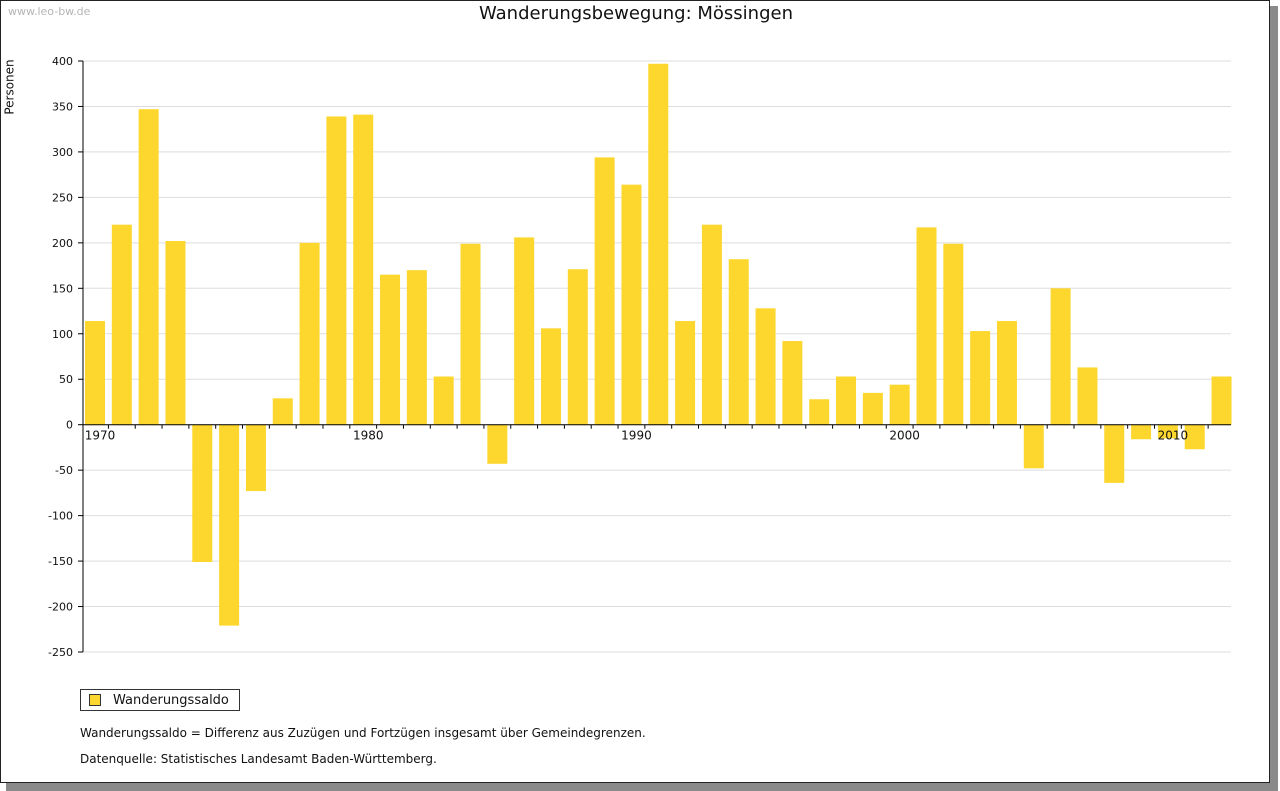 Image resolution: width=1280 pixels, height=791 pixels. Describe the element at coordinates (60, 516) in the screenshot. I see `y-tick-label: -100` at that location.